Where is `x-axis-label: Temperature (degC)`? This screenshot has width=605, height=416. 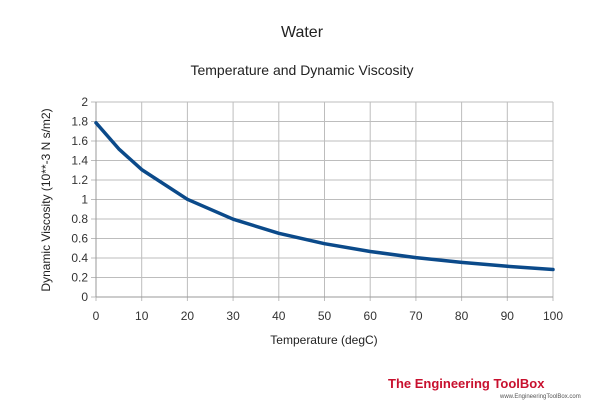
x-axis-label: Temperature (degC) is located at coordinates (323, 340).